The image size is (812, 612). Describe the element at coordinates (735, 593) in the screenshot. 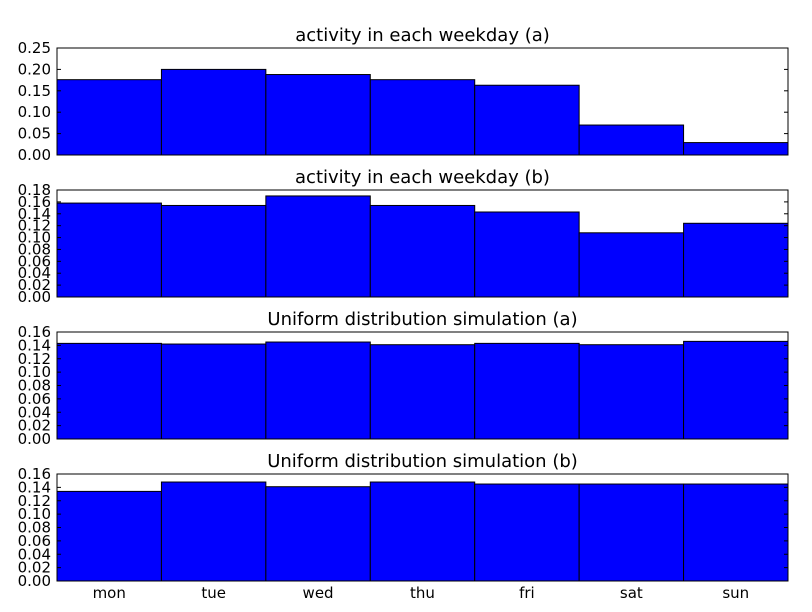

I see `x-tick-label-sun: sun` at that location.